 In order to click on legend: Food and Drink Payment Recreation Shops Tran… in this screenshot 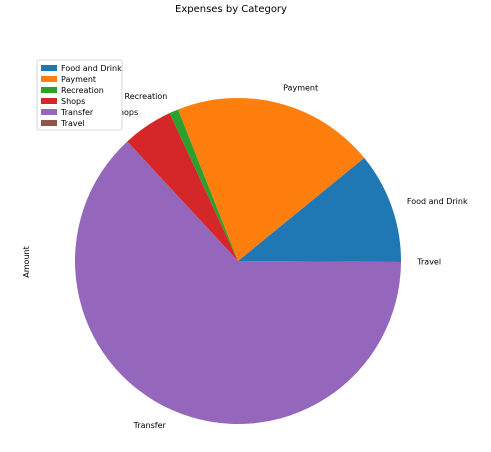, I will do `click(79, 95)`.